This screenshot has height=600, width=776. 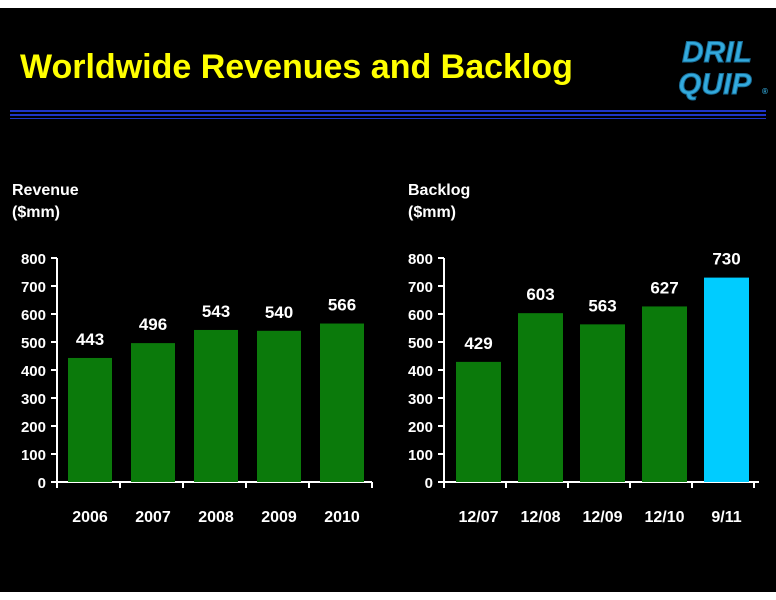 I want to click on backlog-ytick-label: 300, so click(x=420, y=399).